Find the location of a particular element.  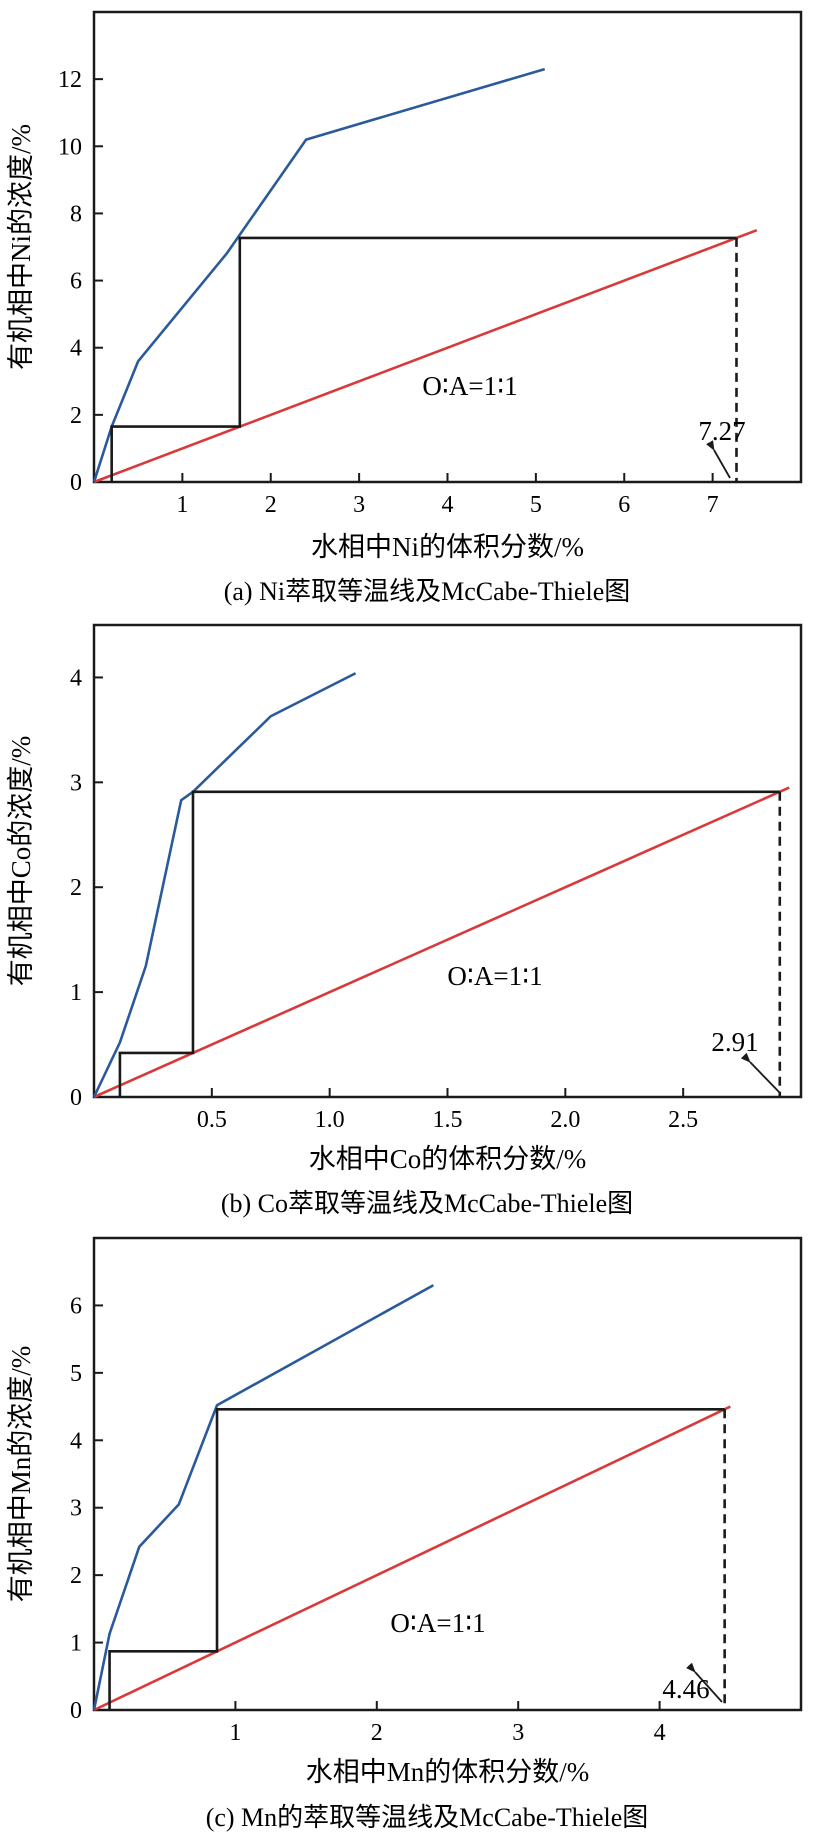

y-tick-label: 12 is located at coordinates (70, 80).